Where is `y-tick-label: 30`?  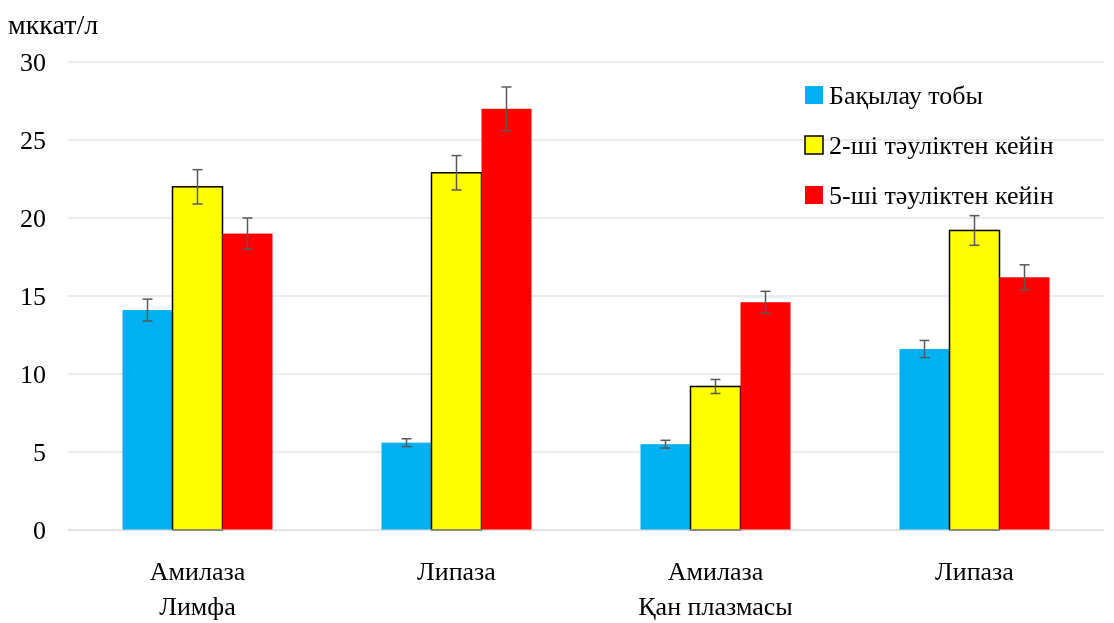 y-tick-label: 30 is located at coordinates (33, 63).